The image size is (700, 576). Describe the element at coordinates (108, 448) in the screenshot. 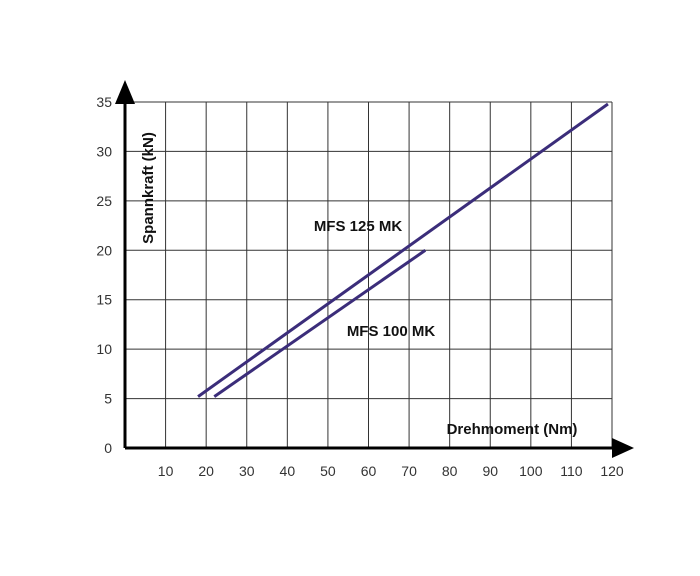

I see `y-tick-label: 0` at that location.